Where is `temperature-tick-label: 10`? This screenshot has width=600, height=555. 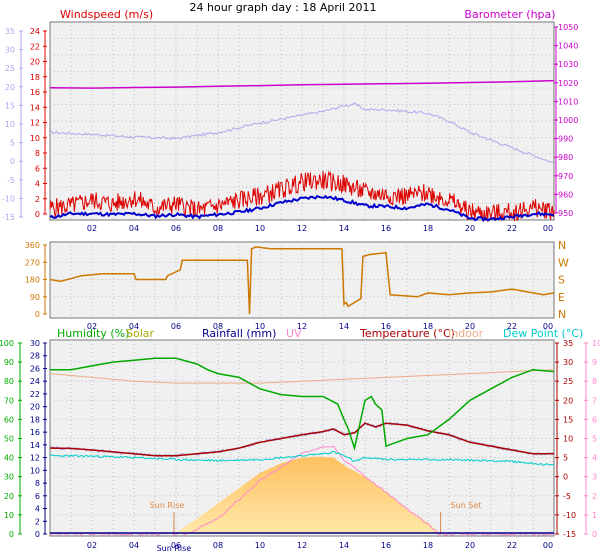
temperature-tick-label: 10 is located at coordinates (568, 439).